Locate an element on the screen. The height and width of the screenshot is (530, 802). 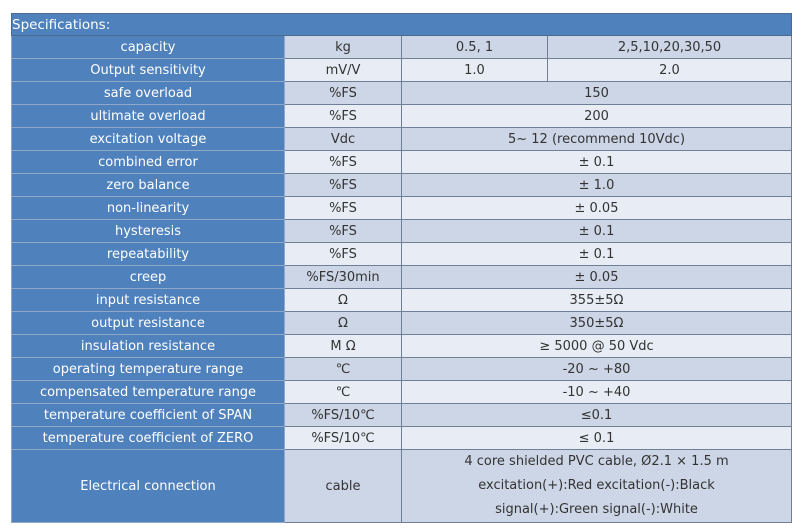
row-label: repeatability is located at coordinates (148, 254).